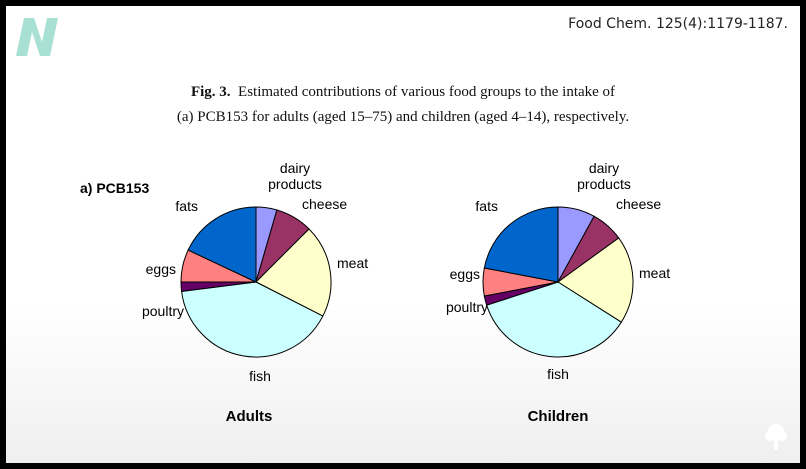  Describe the element at coordinates (776, 437) in the screenshot. I see `tree-icon` at that location.